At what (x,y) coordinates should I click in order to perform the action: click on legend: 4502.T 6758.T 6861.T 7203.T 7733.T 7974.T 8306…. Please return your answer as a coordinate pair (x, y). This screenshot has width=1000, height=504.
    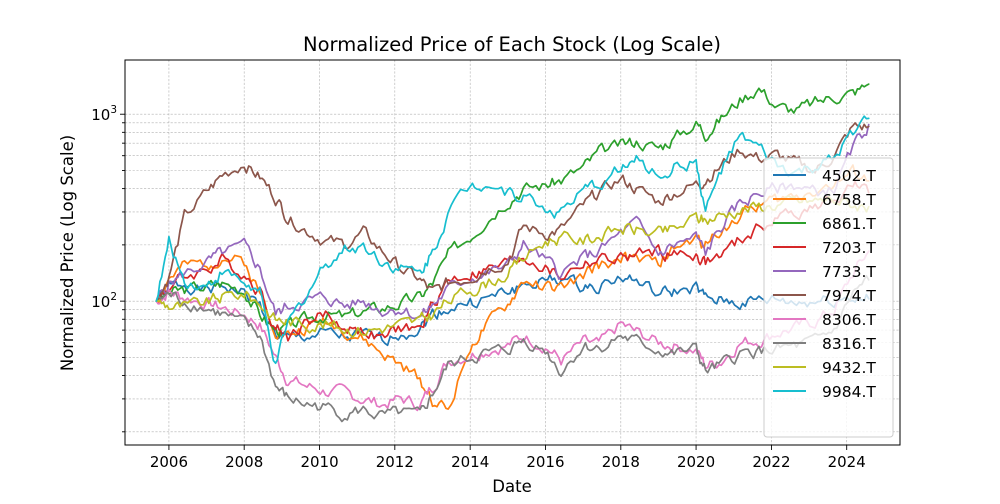
    Looking at the image, I should click on (828, 297).